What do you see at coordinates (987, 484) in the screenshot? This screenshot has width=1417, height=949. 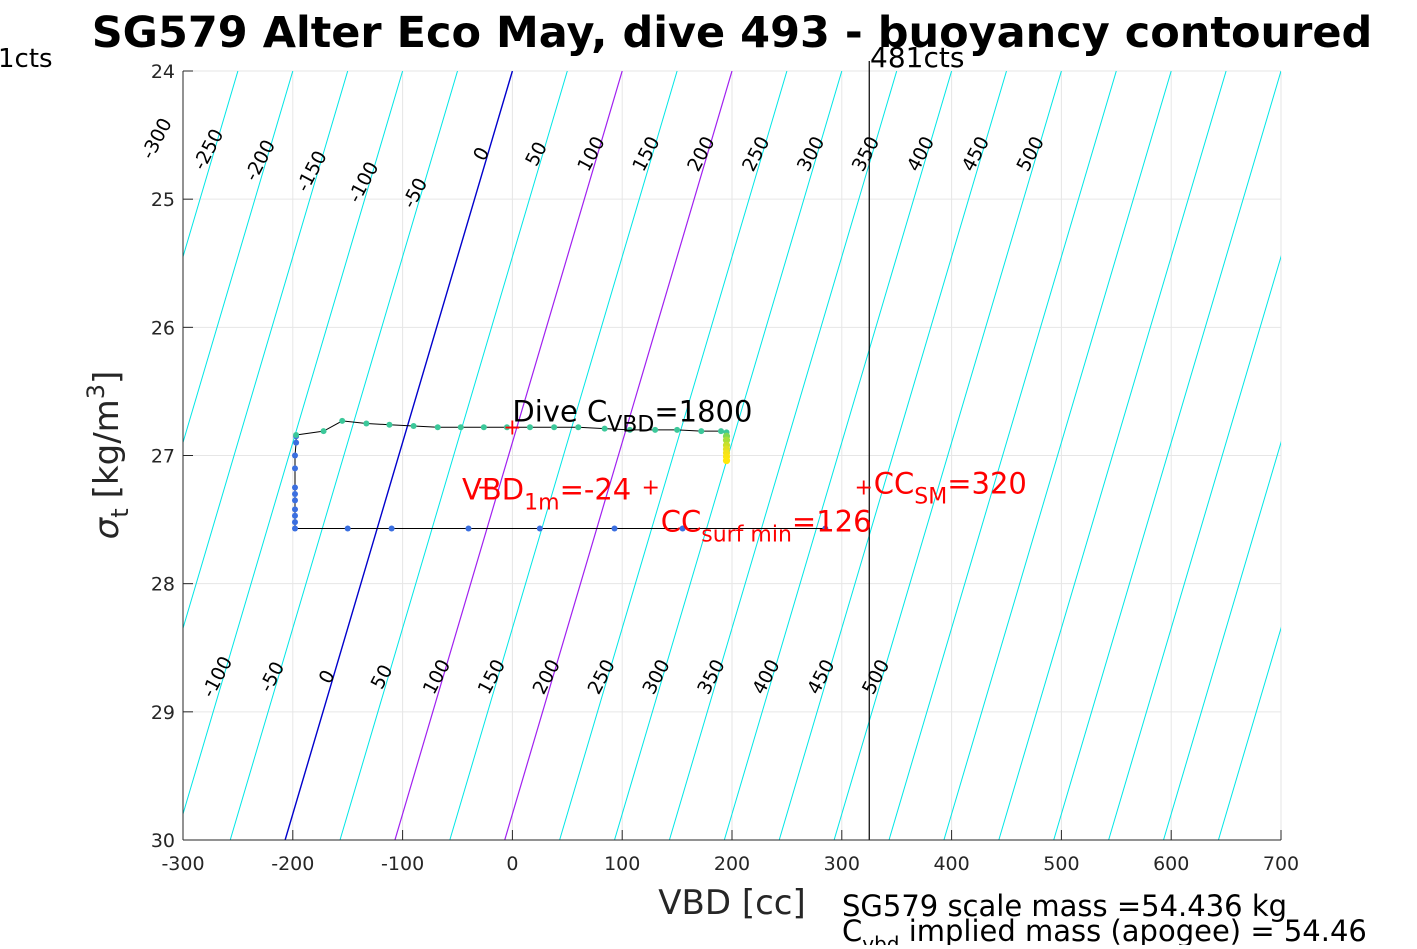 I see `annotation-value: =320` at bounding box center [987, 484].